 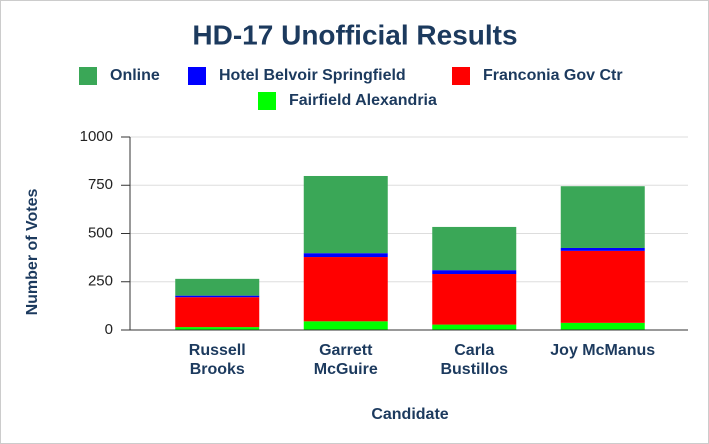 What do you see at coordinates (409, 414) in the screenshot?
I see `x-axis-label: Candidate` at bounding box center [409, 414].